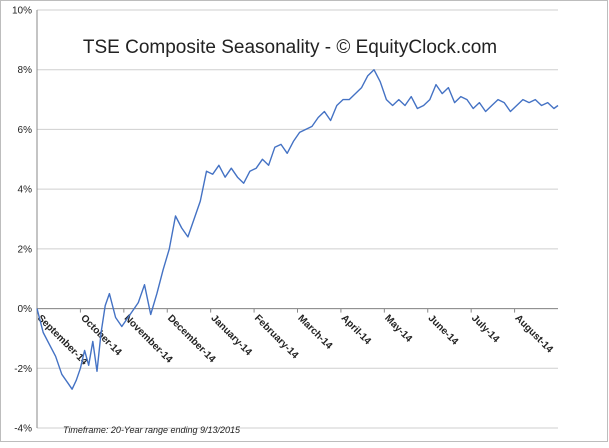 The width and height of the screenshot is (609, 448). What do you see at coordinates (23, 429) in the screenshot?
I see `y-tick-label: -4%` at bounding box center [23, 429].